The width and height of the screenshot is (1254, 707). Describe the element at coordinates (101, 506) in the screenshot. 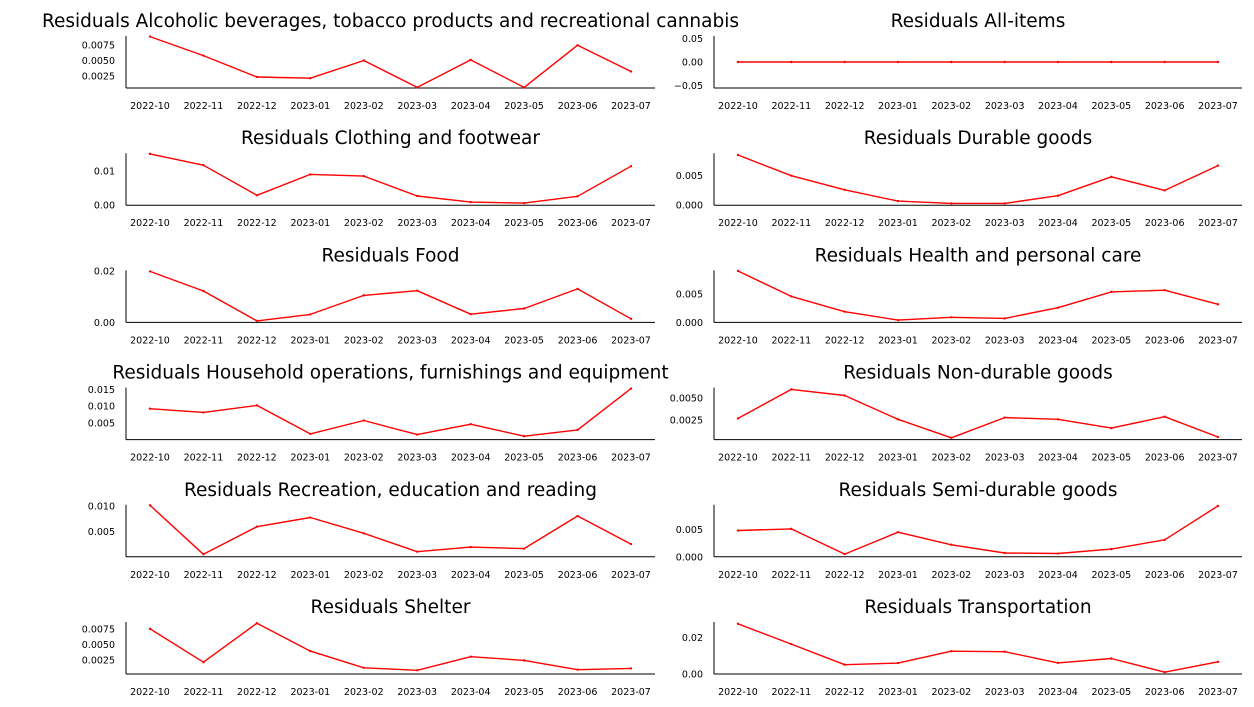

I see `y-tick-label: 0.010` at that location.